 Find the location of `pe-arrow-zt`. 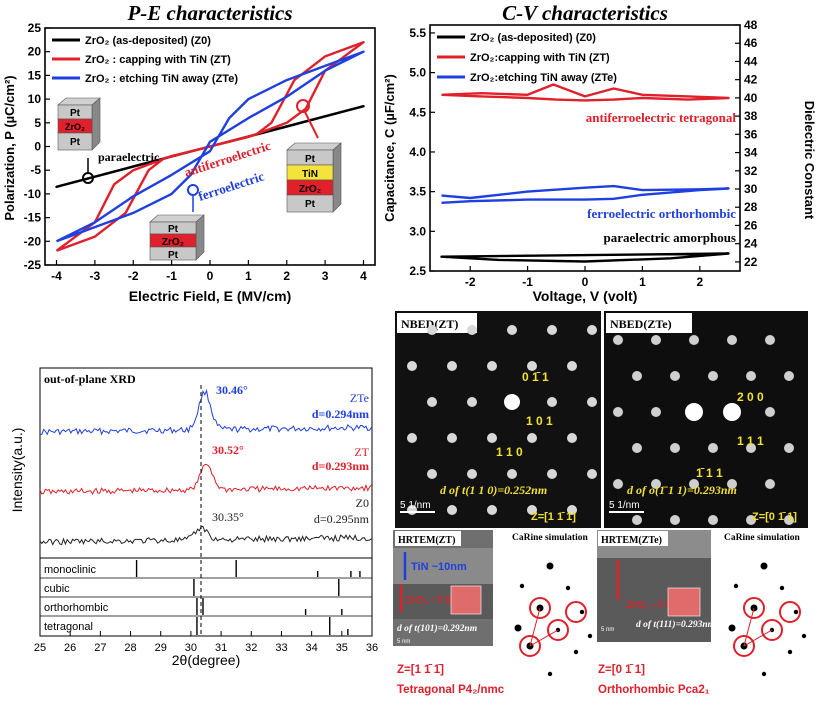

pe-arrow-zt is located at coordinates (311, 125).